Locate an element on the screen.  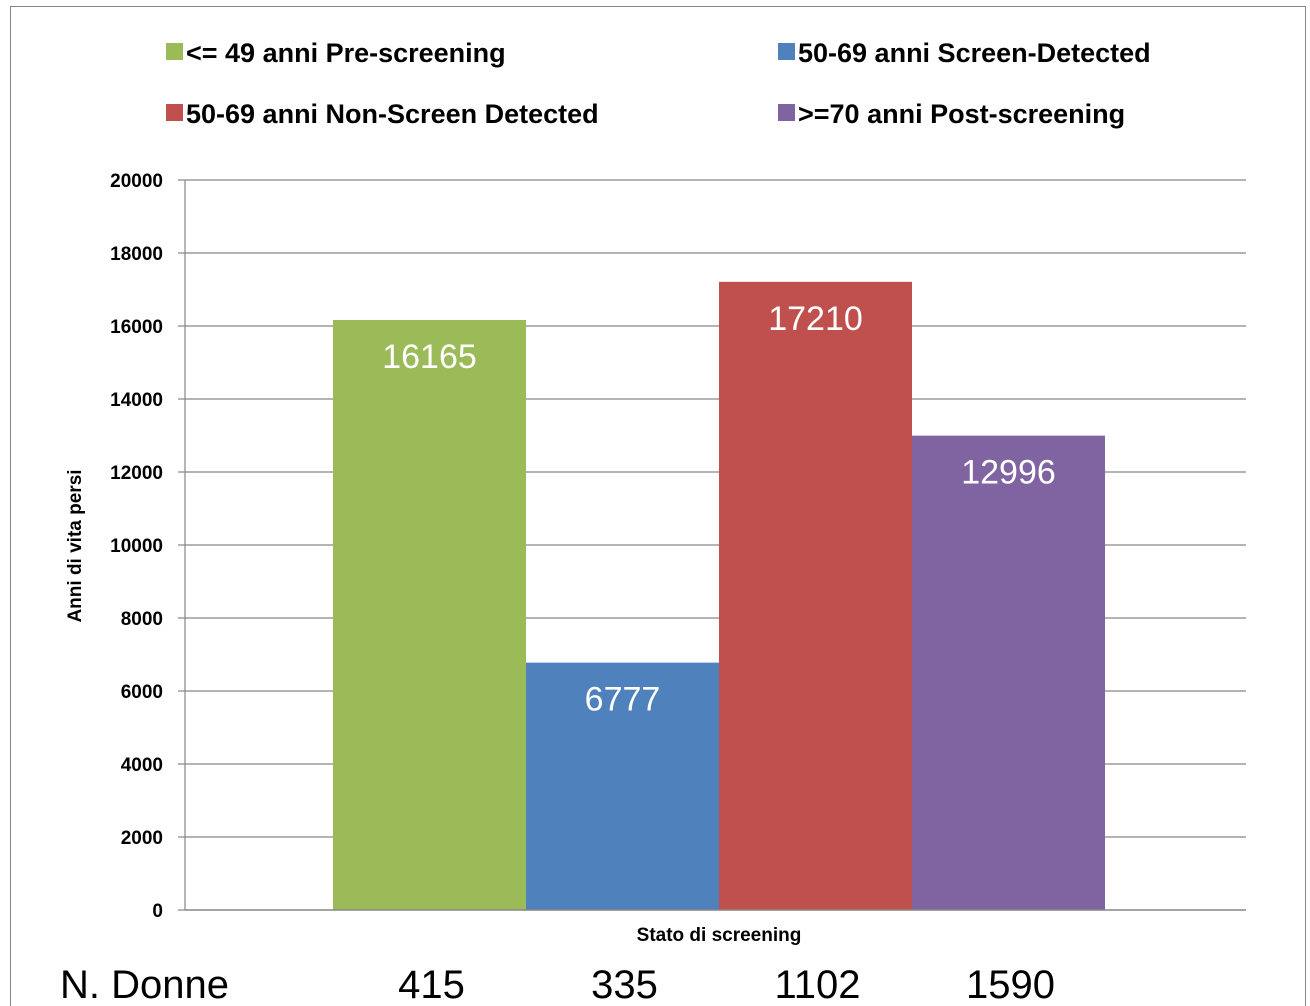
footer-count: 1590 is located at coordinates (1010, 984).